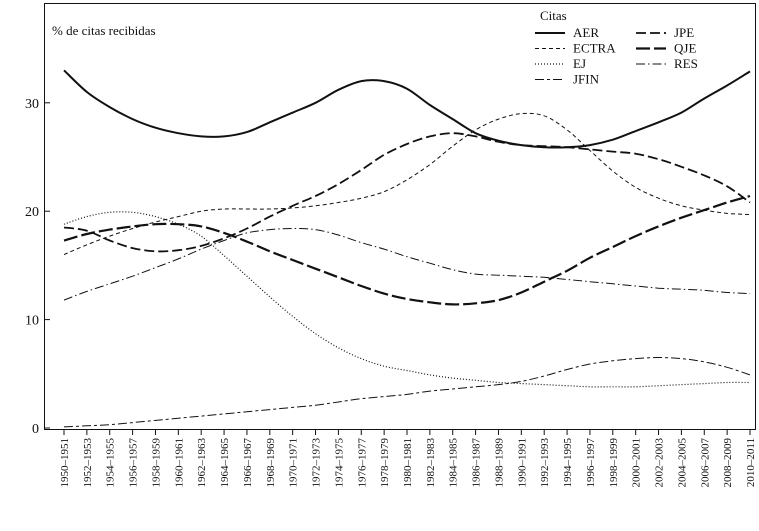 The width and height of the screenshot is (759, 531). I want to click on y-tick-label: 10, so click(32, 321).